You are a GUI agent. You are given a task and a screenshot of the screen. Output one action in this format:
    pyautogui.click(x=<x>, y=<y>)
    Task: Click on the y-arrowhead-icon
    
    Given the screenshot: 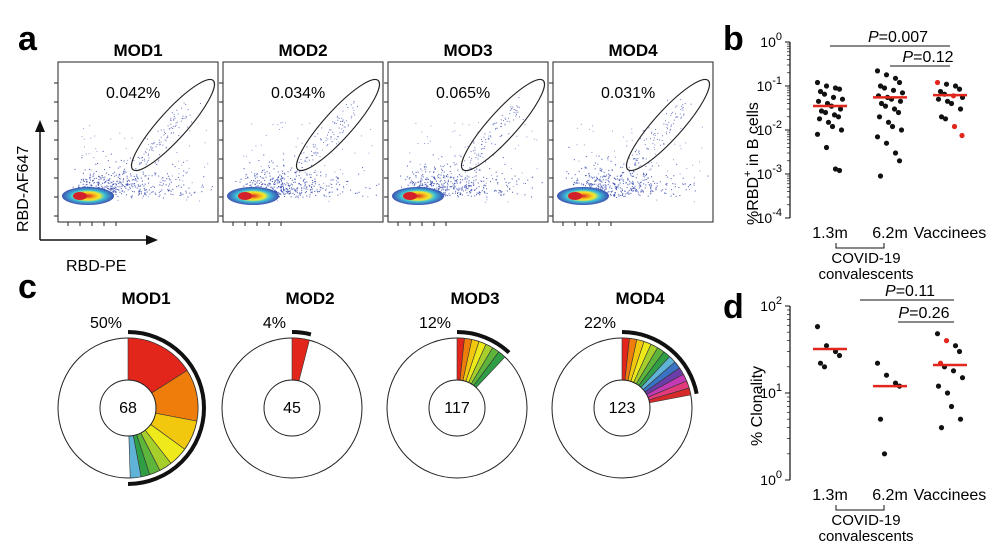 What is the action you would take?
    pyautogui.click(x=40, y=126)
    